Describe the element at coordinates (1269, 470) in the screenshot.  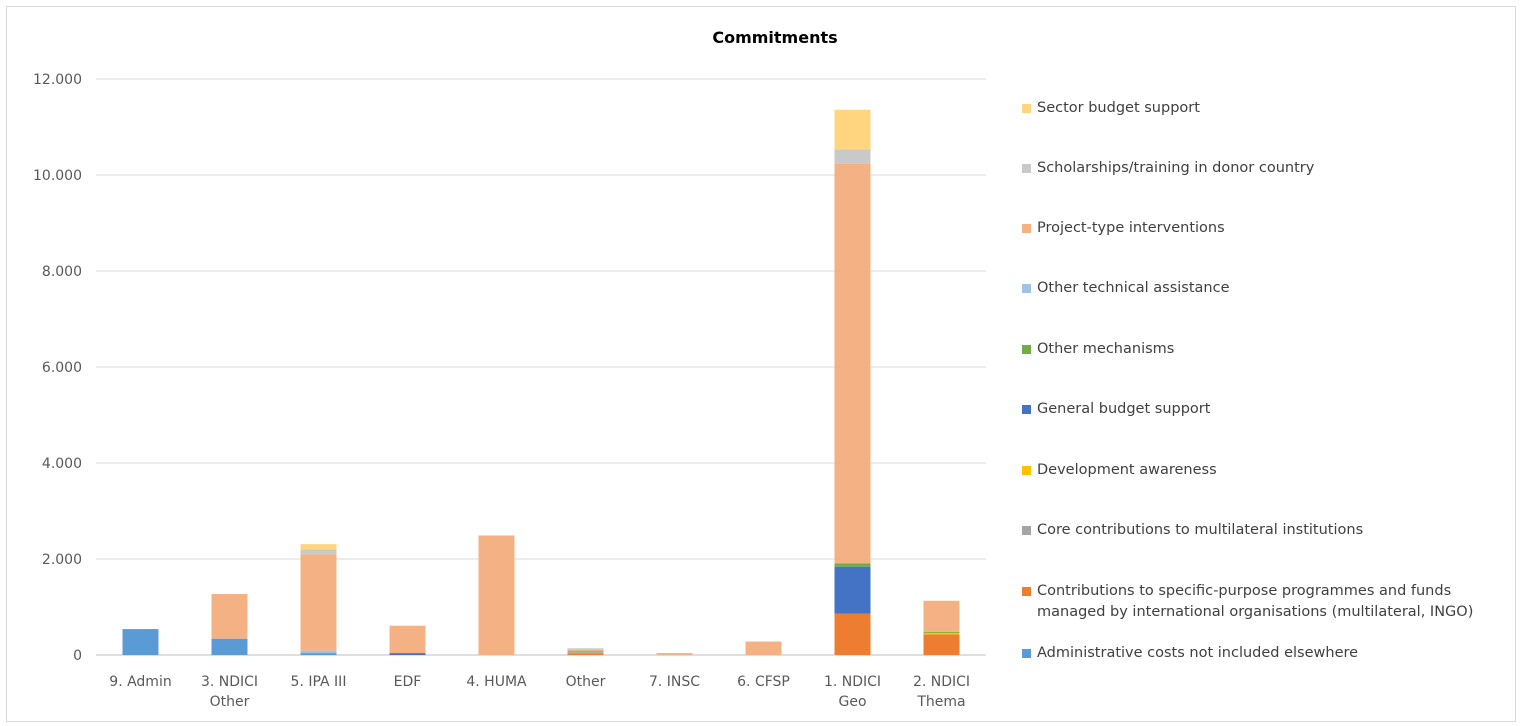
I see `legend-item: Development awareness` at that location.